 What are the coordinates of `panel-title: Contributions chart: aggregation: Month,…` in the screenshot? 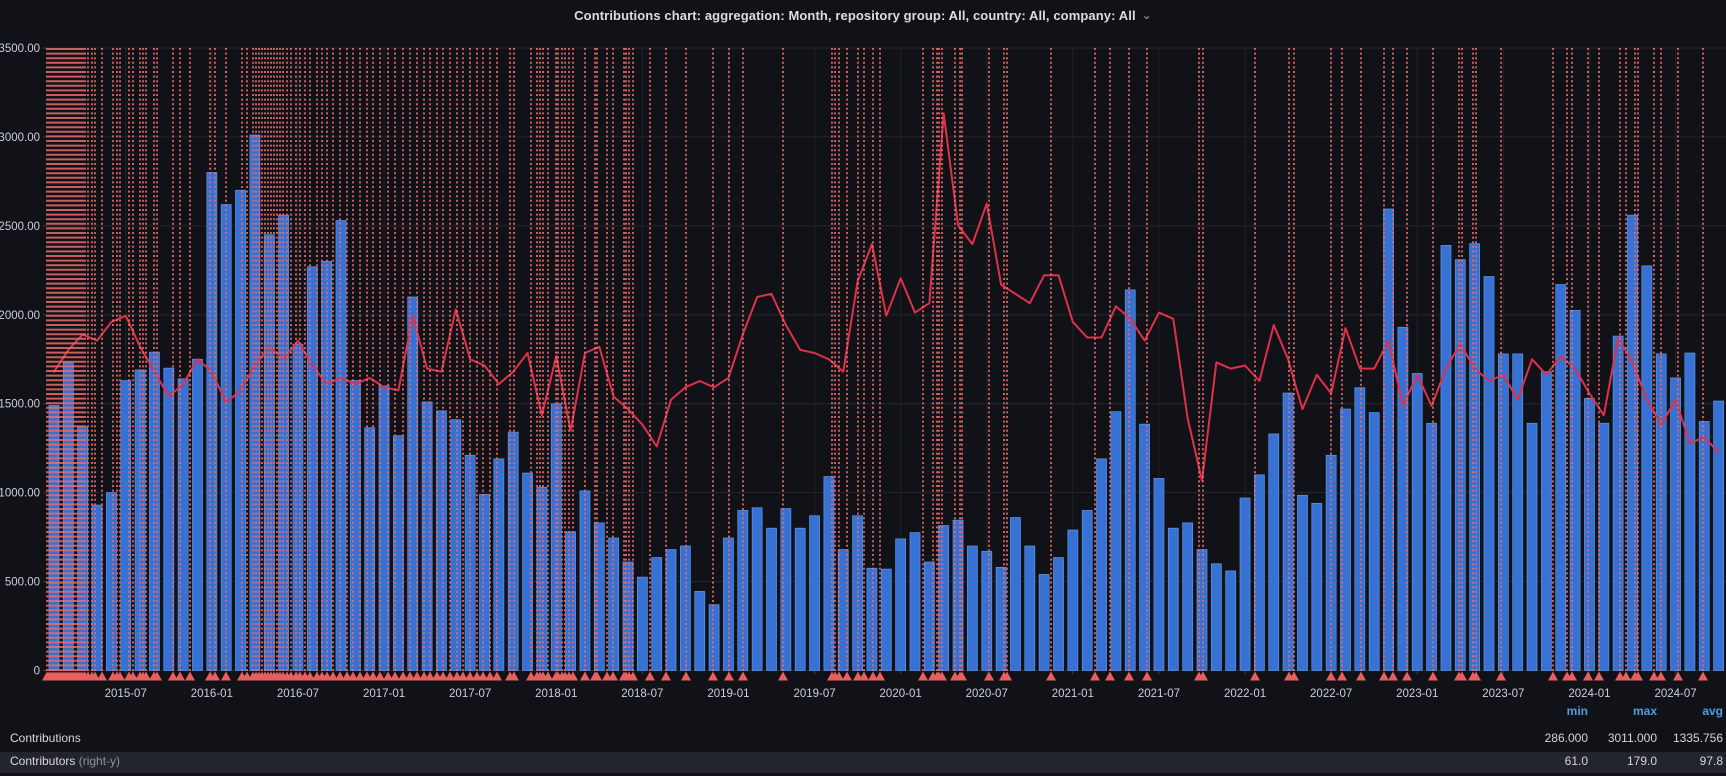 It's located at (863, 15).